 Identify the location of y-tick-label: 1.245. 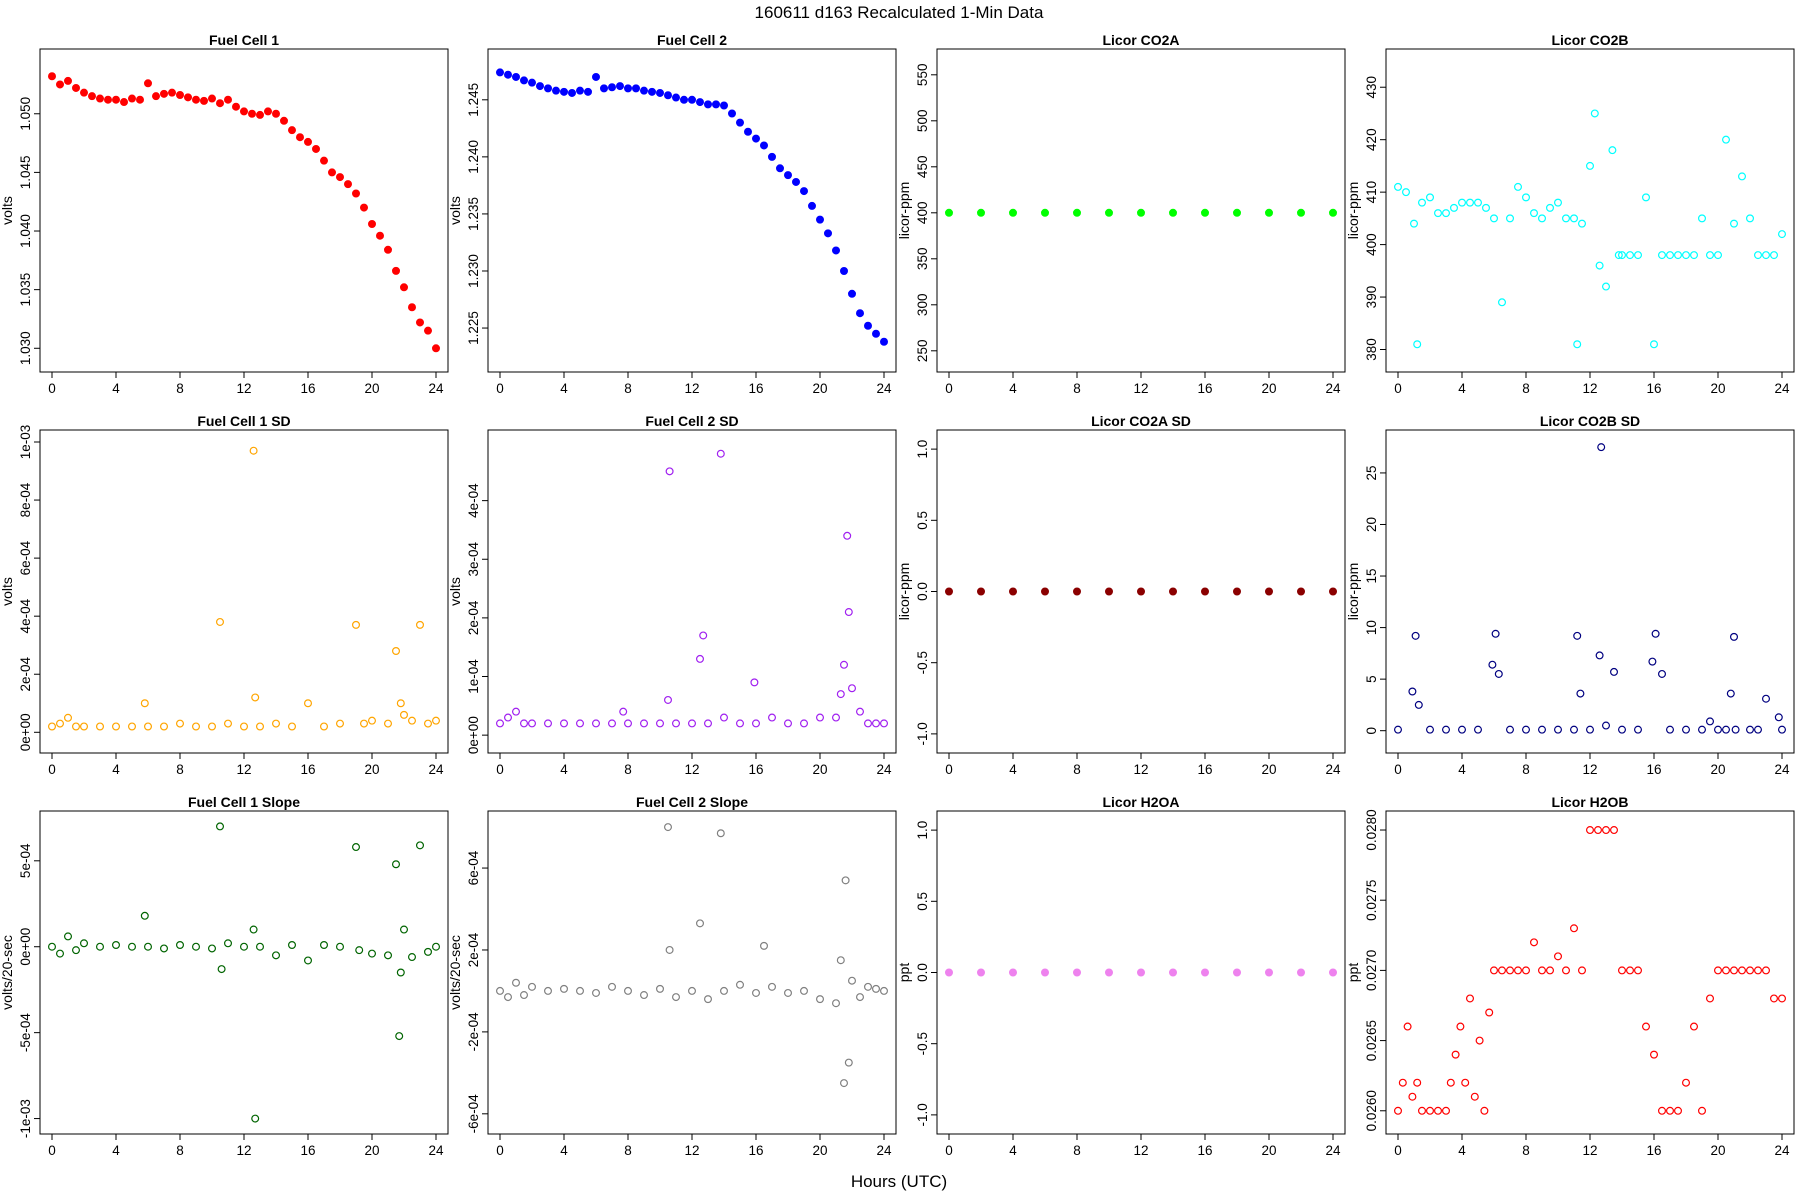
(473, 100).